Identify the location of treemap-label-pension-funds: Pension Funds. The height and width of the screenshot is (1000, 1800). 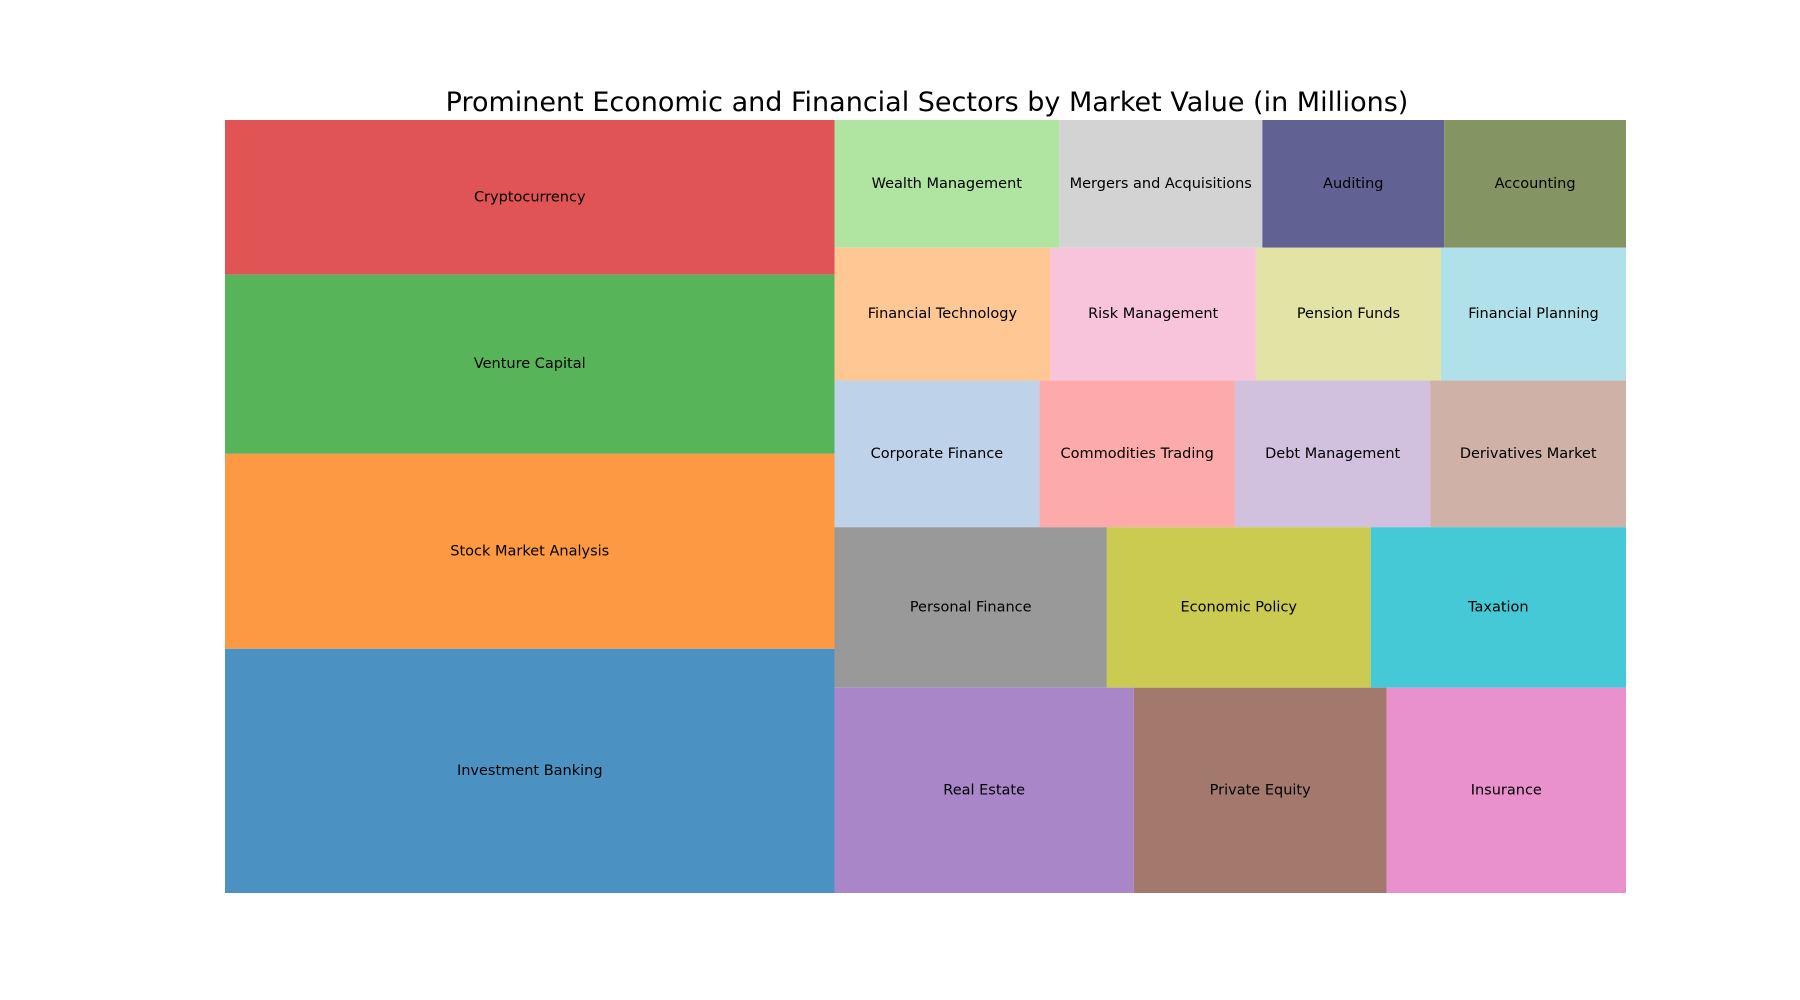
(1348, 314).